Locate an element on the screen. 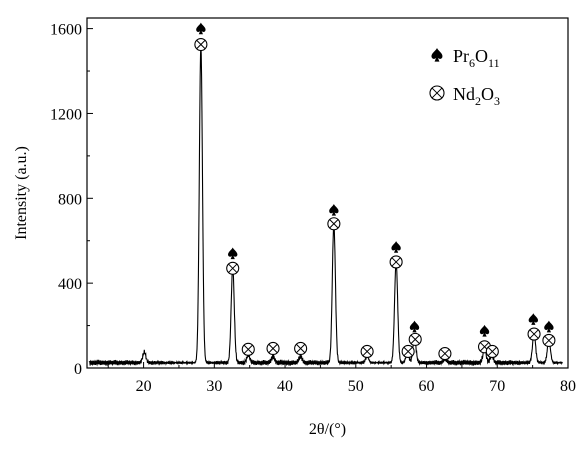 The height and width of the screenshot is (457, 581). x-tick-label: 40 is located at coordinates (285, 386).